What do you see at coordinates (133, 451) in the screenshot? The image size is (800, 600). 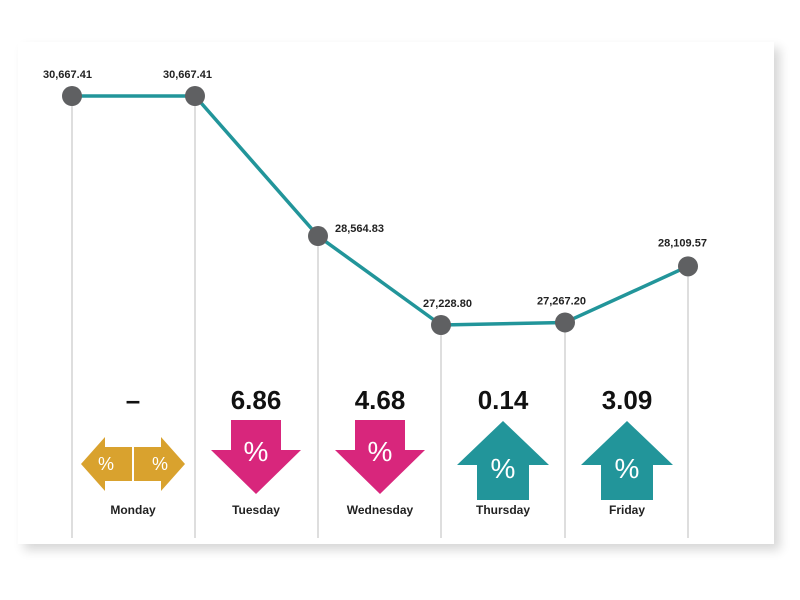 I see `change-indicator-monday: –% % Monday` at bounding box center [133, 451].